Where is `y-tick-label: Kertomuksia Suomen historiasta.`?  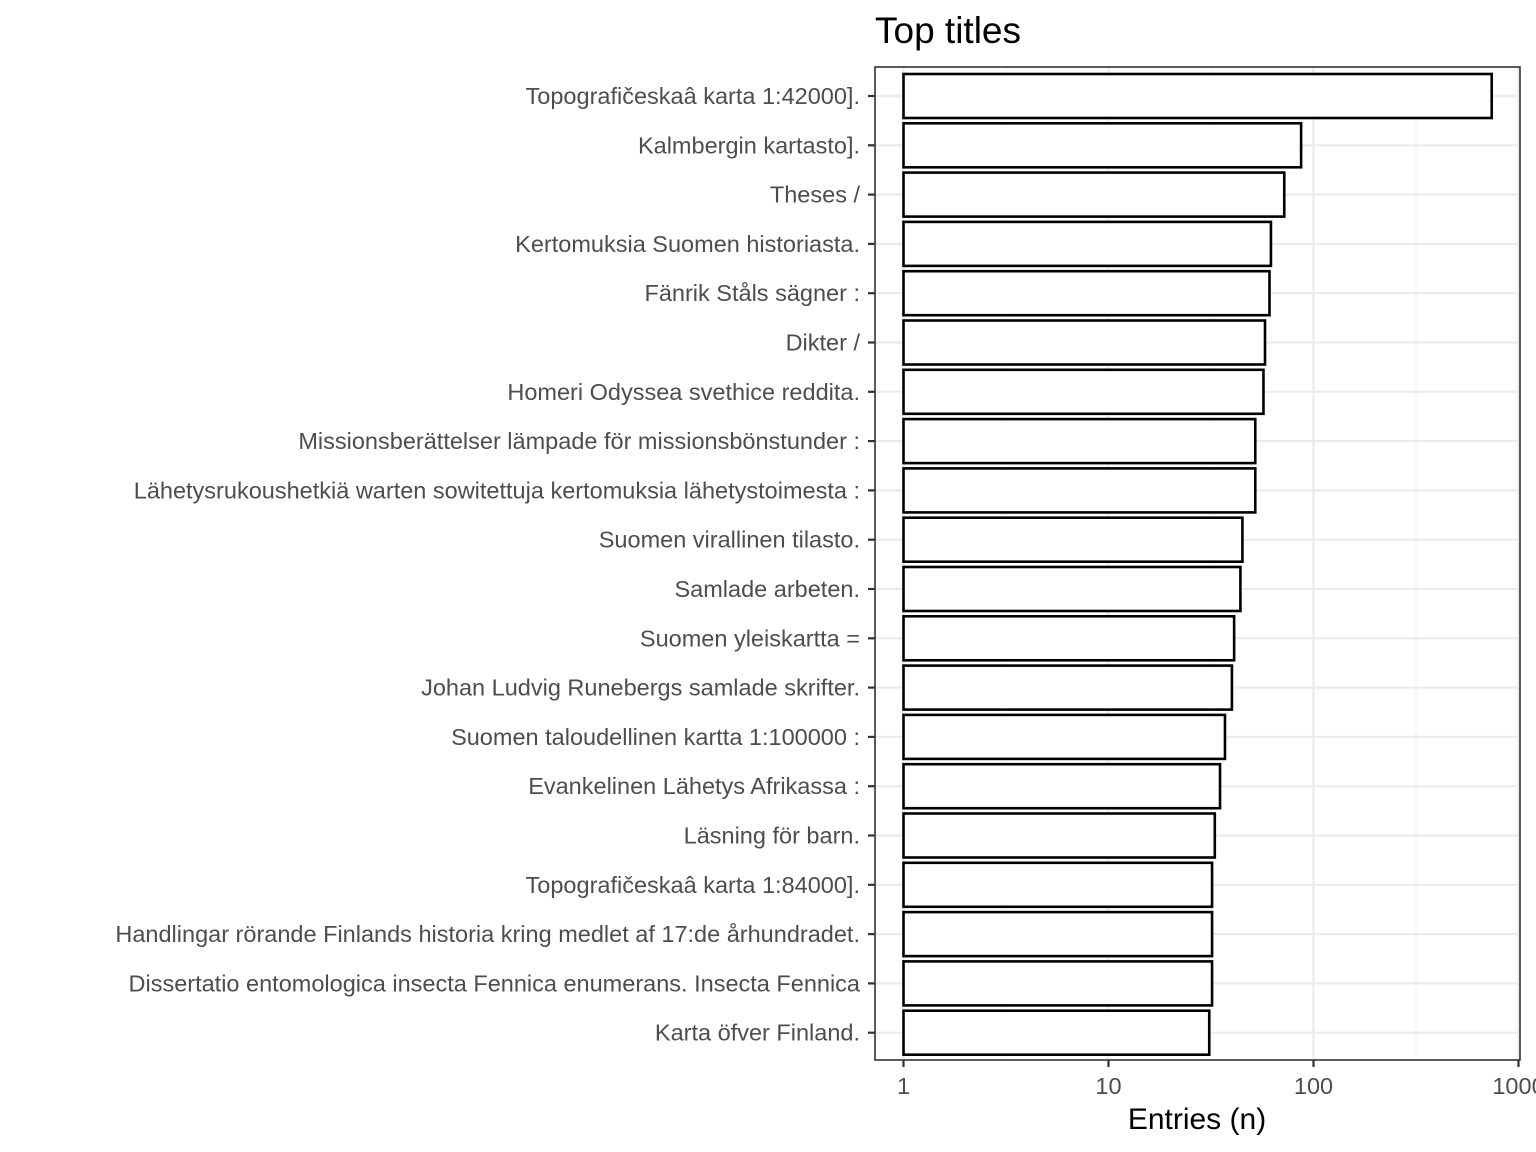
y-tick-label: Kertomuksia Suomen historiasta. is located at coordinates (687, 244).